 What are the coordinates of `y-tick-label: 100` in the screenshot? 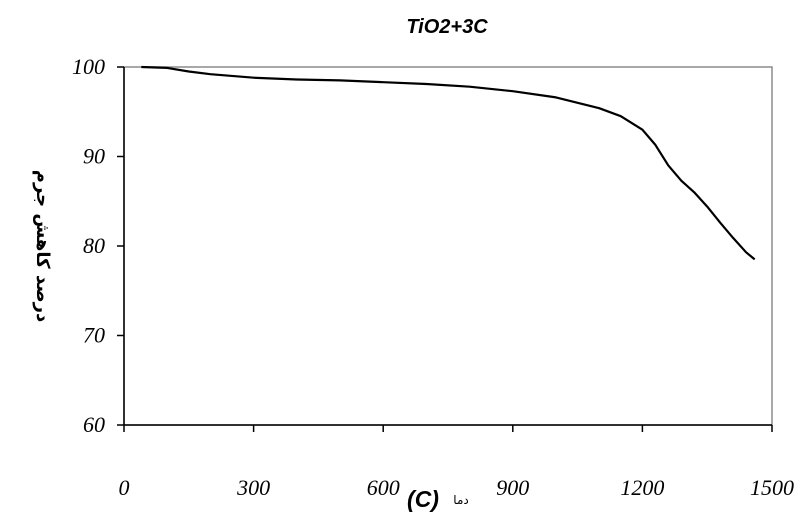 It's located at (88, 66).